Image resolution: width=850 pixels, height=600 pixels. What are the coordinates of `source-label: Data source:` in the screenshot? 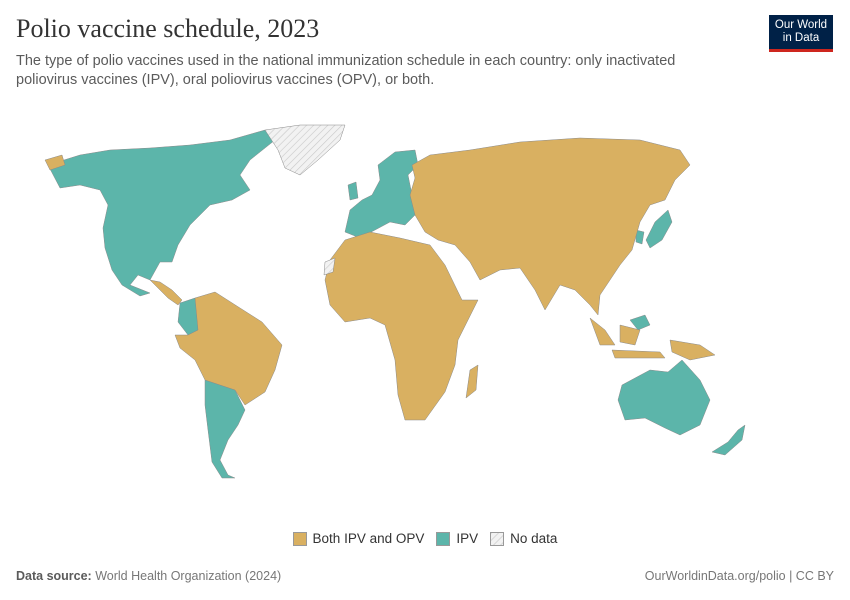 It's located at (54, 576).